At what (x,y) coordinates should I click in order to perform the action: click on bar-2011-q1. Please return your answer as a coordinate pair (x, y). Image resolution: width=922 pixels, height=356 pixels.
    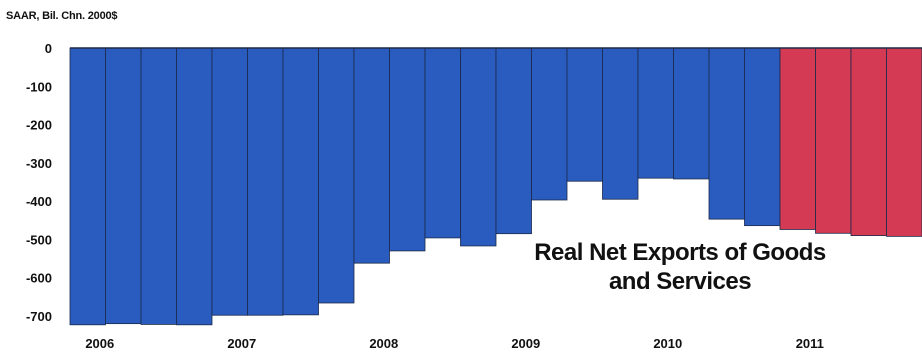
    Looking at the image, I should click on (797, 138).